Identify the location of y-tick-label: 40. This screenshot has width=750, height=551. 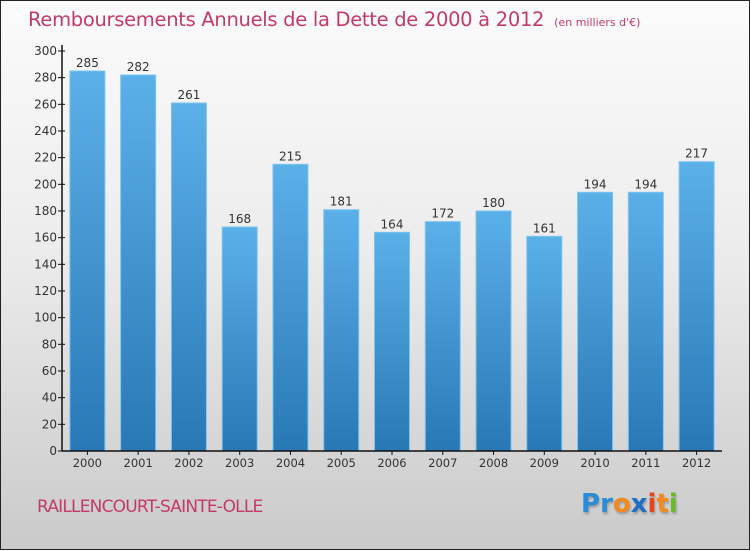
(49, 398).